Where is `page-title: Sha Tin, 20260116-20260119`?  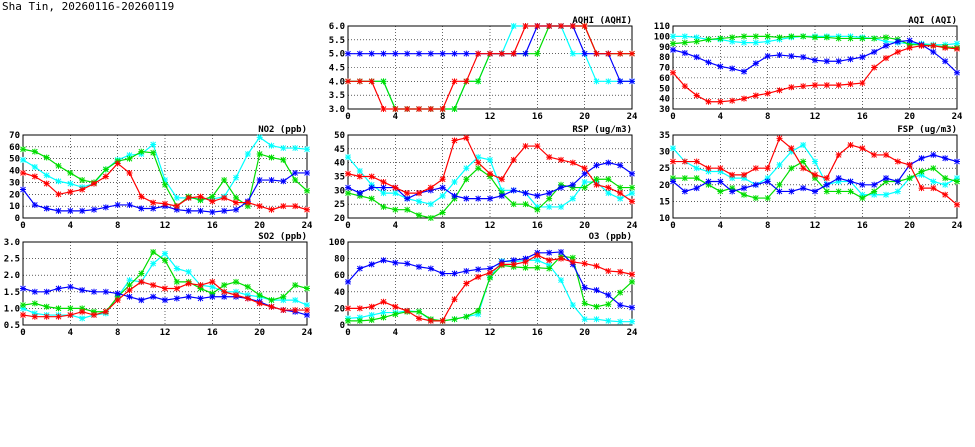
page-title: Sha Tin, 20260116-20260119 is located at coordinates (88, 6).